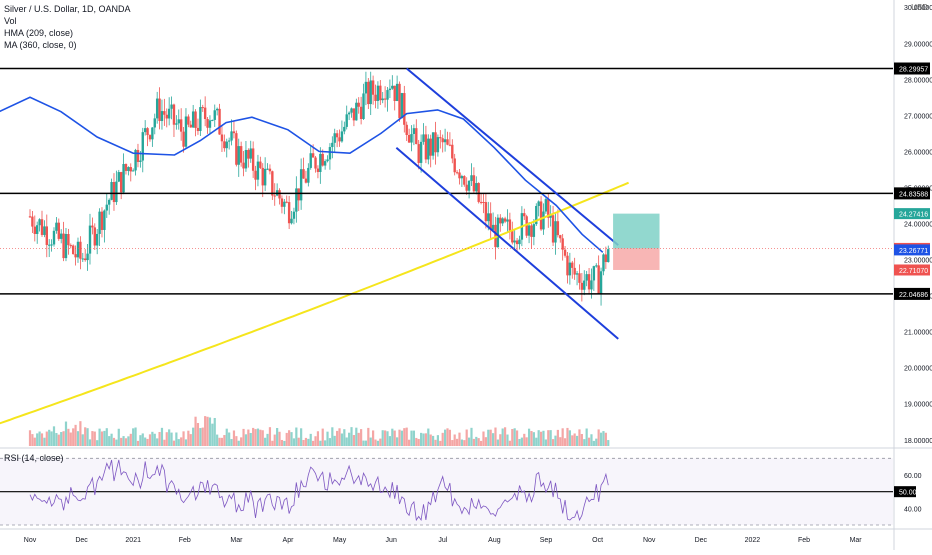 The width and height of the screenshot is (932, 555). What do you see at coordinates (636, 231) in the screenshot?
I see `target-zone` at bounding box center [636, 231].